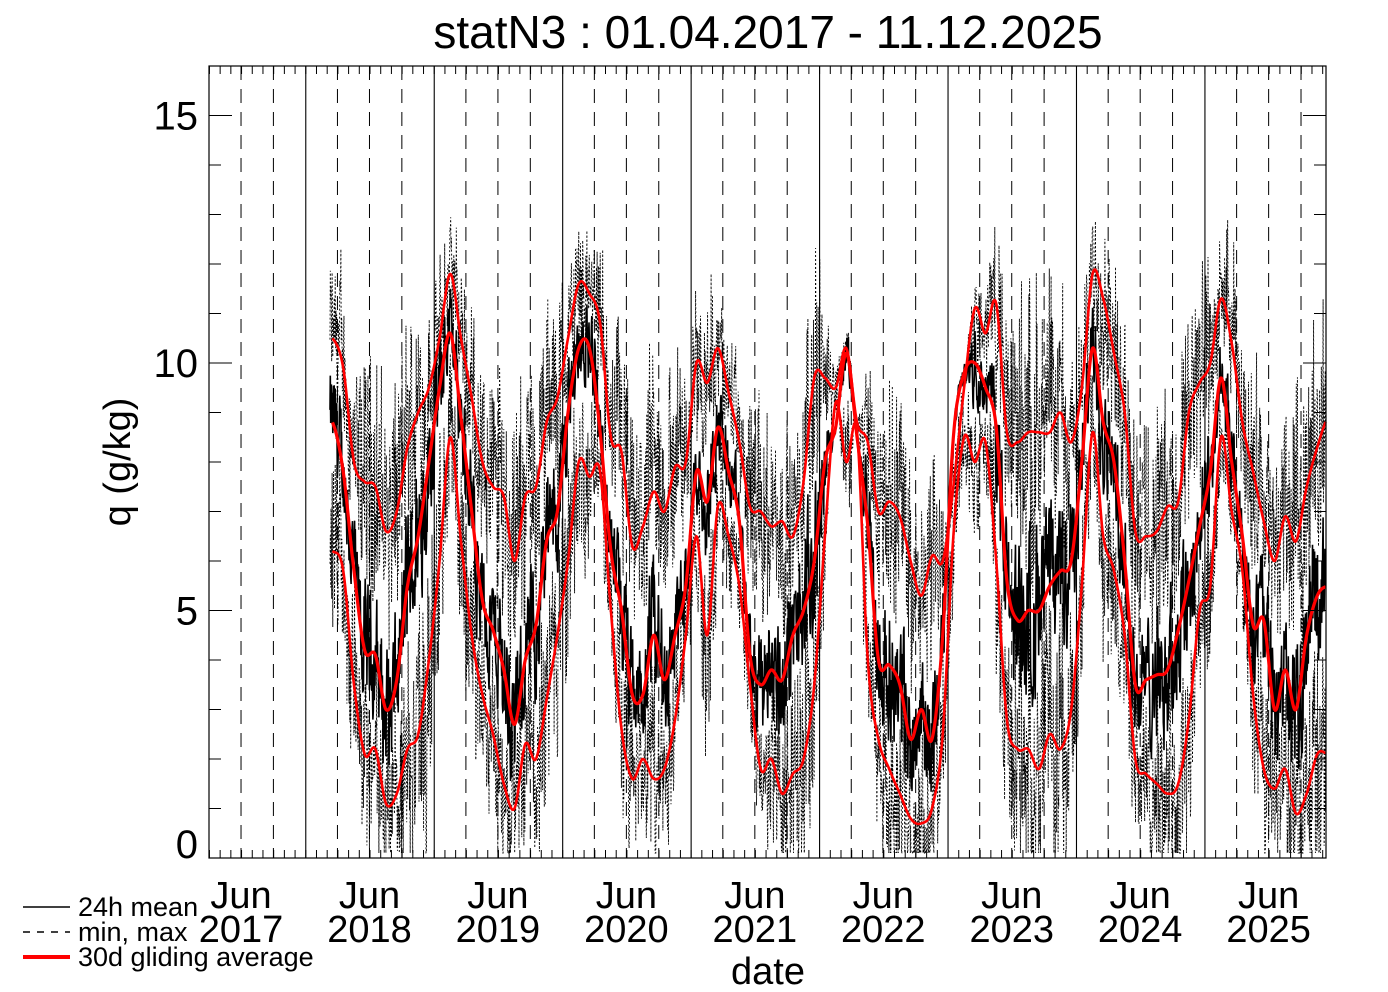 The height and width of the screenshot is (992, 1388). I want to click on x-tick-label-year: 2017, so click(241, 930).